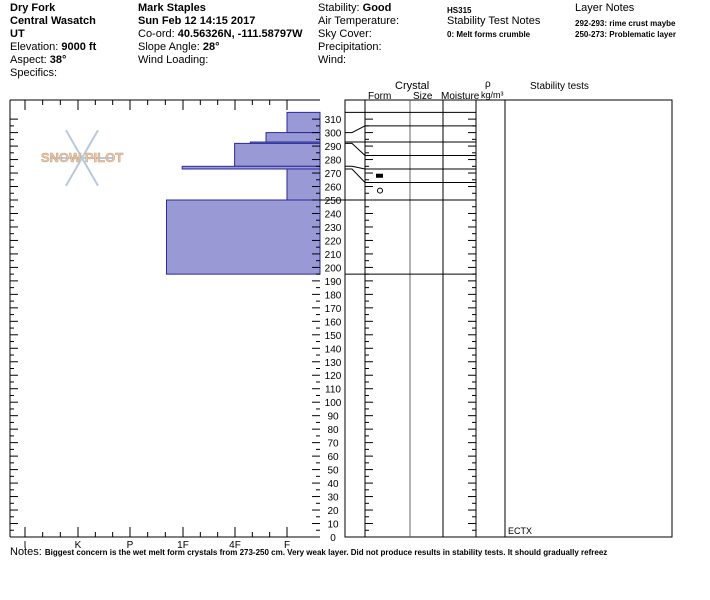 The width and height of the screenshot is (710, 600). What do you see at coordinates (287, 545) in the screenshot?
I see `hardness-label: F` at bounding box center [287, 545].